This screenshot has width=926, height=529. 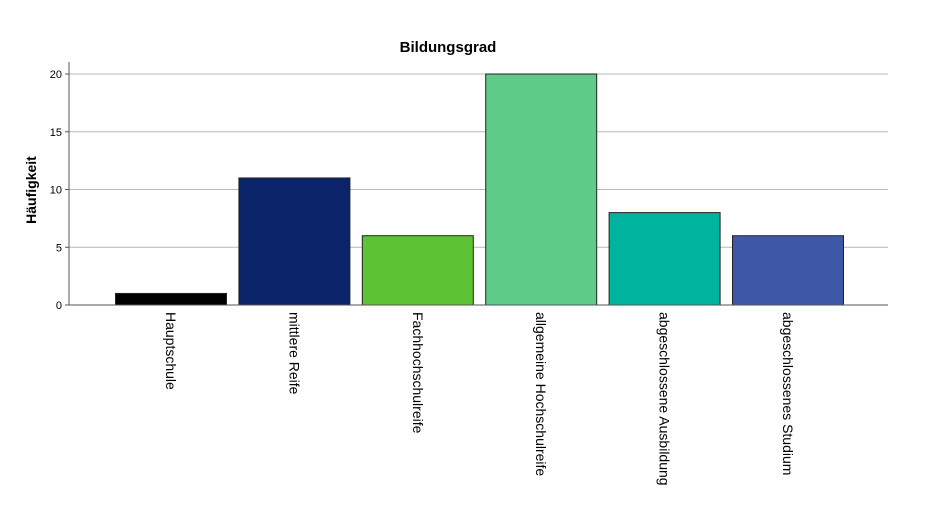 What do you see at coordinates (56, 191) in the screenshot?
I see `y-tick-label: 10` at bounding box center [56, 191].